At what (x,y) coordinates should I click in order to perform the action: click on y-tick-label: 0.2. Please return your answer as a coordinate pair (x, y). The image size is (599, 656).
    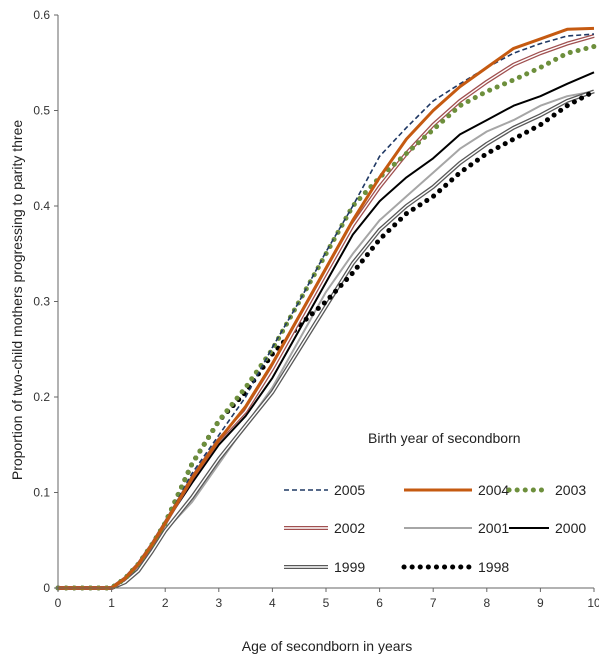
    Looking at the image, I should click on (41, 397).